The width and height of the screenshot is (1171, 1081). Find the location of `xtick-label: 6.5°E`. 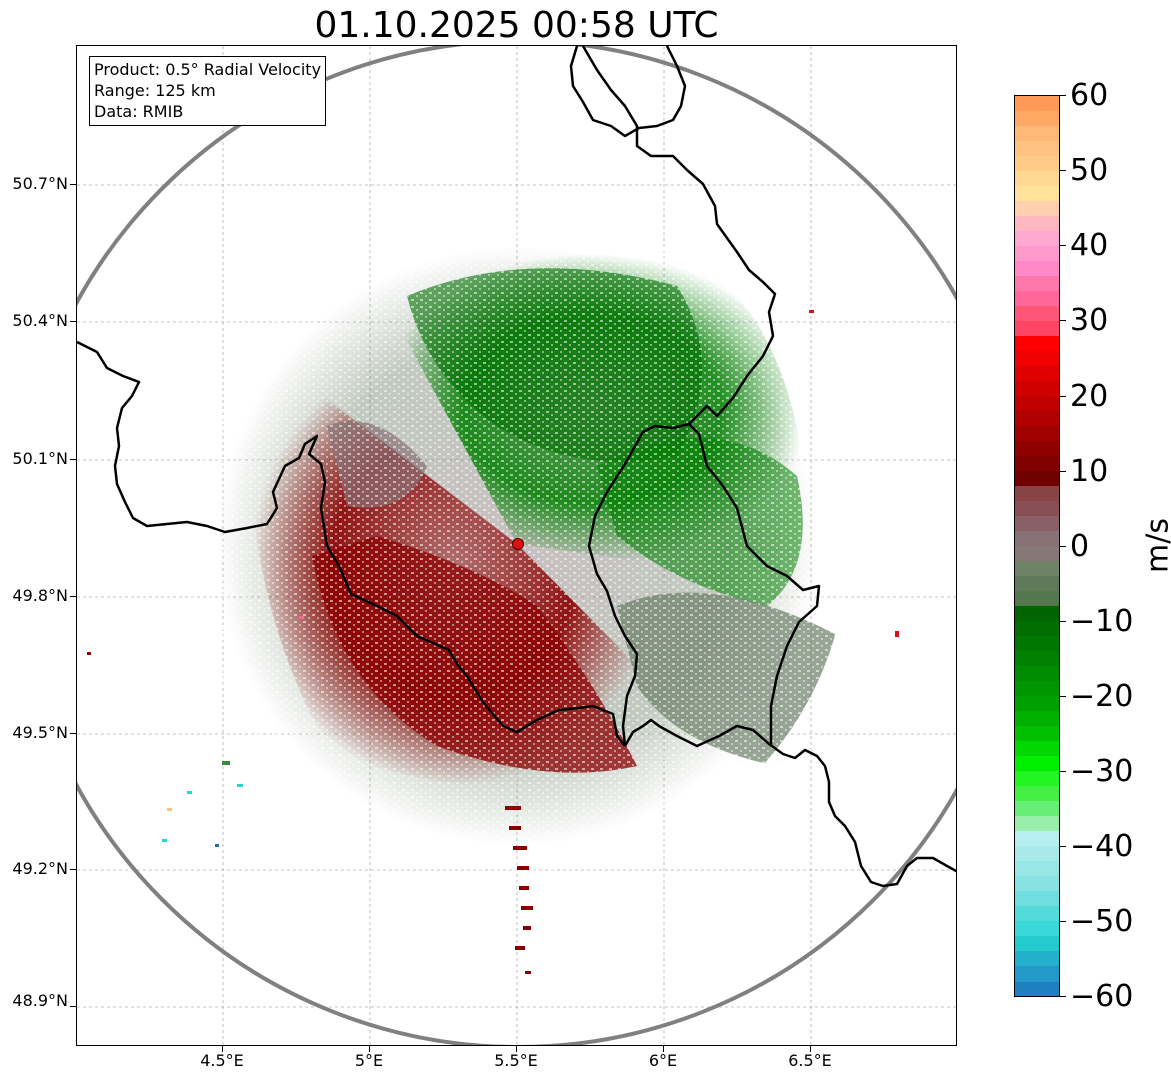

xtick-label: 6.5°E is located at coordinates (810, 1060).